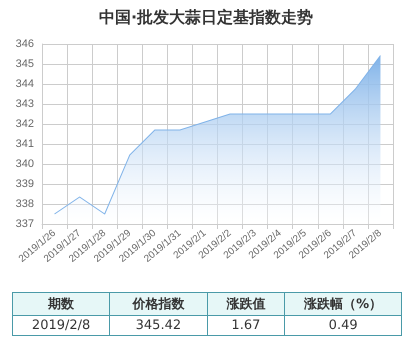 The image size is (412, 340). What do you see at coordinates (158, 304) in the screenshot?
I see `text: 价格指数` at bounding box center [158, 304].